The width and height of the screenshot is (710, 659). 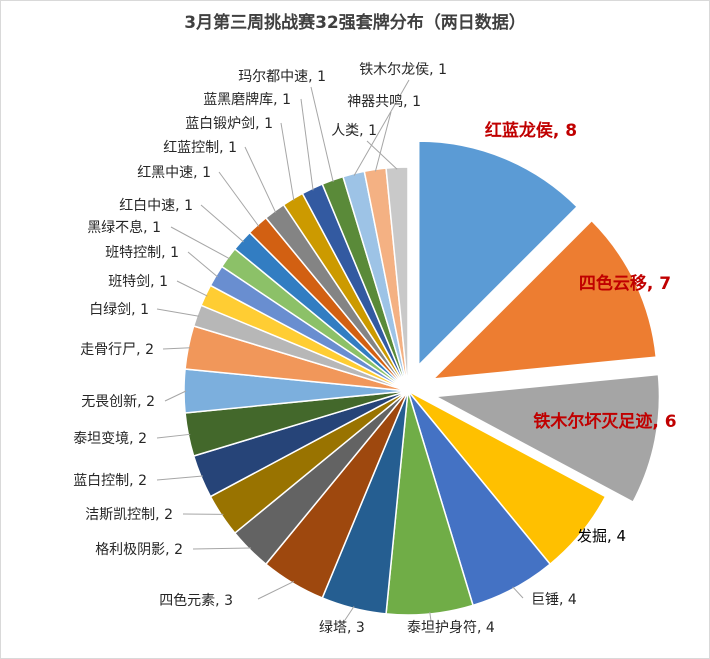 I want to click on chart-title: 3月第三周挑战赛32强套牌分布（两日数据）, so click(x=355, y=22).